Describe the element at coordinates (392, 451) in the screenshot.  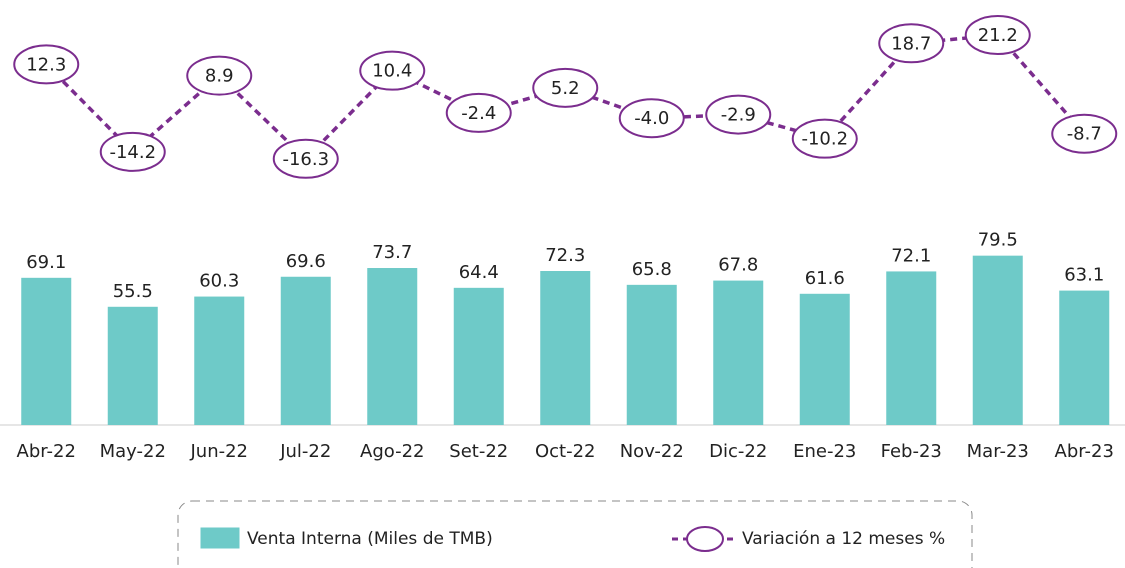
I see `x-tick-label: Ago-22` at that location.